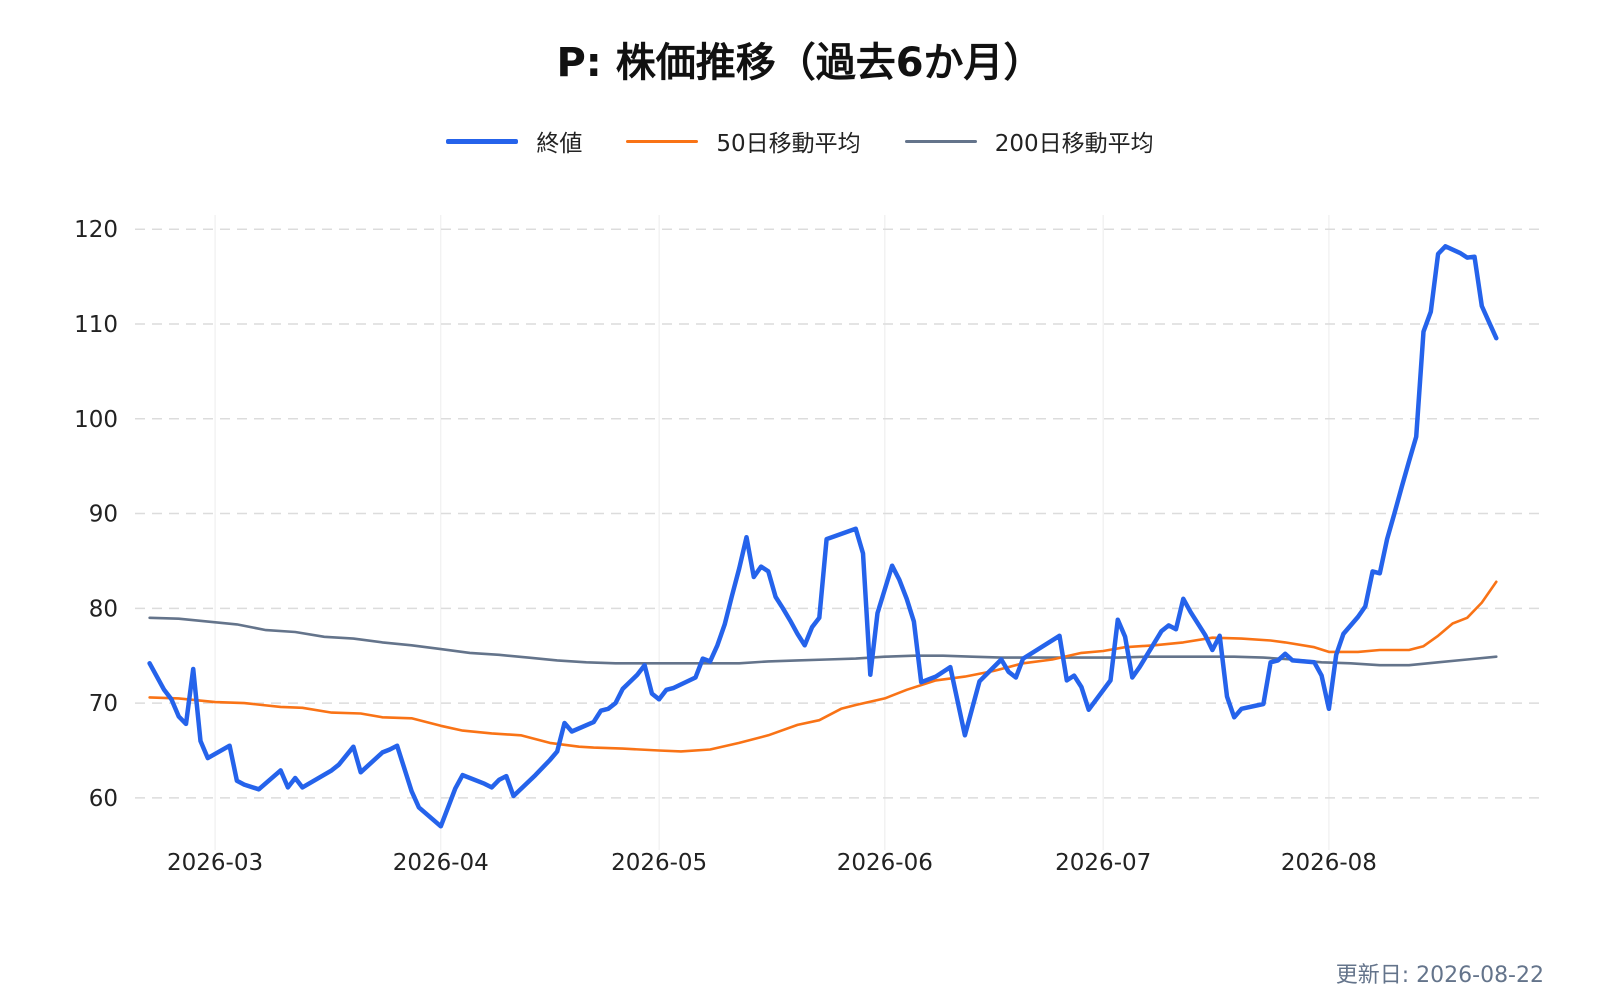 This screenshot has width=1600, height=1000. What do you see at coordinates (215, 863) in the screenshot?
I see `x-tick-label: 2026-03` at bounding box center [215, 863].